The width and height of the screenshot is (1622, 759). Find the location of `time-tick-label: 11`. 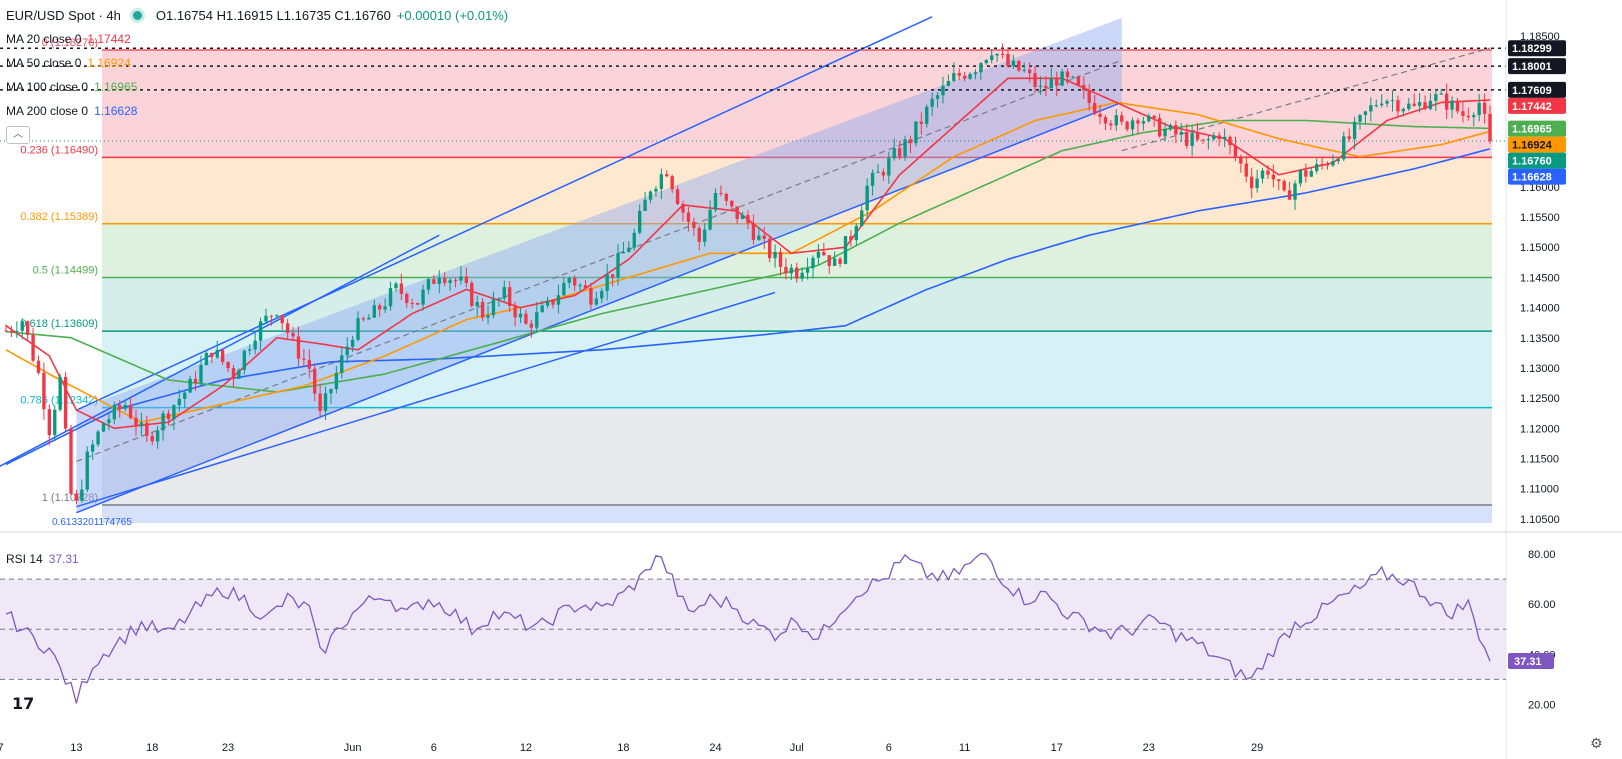

time-tick-label: 11 is located at coordinates (964, 748).